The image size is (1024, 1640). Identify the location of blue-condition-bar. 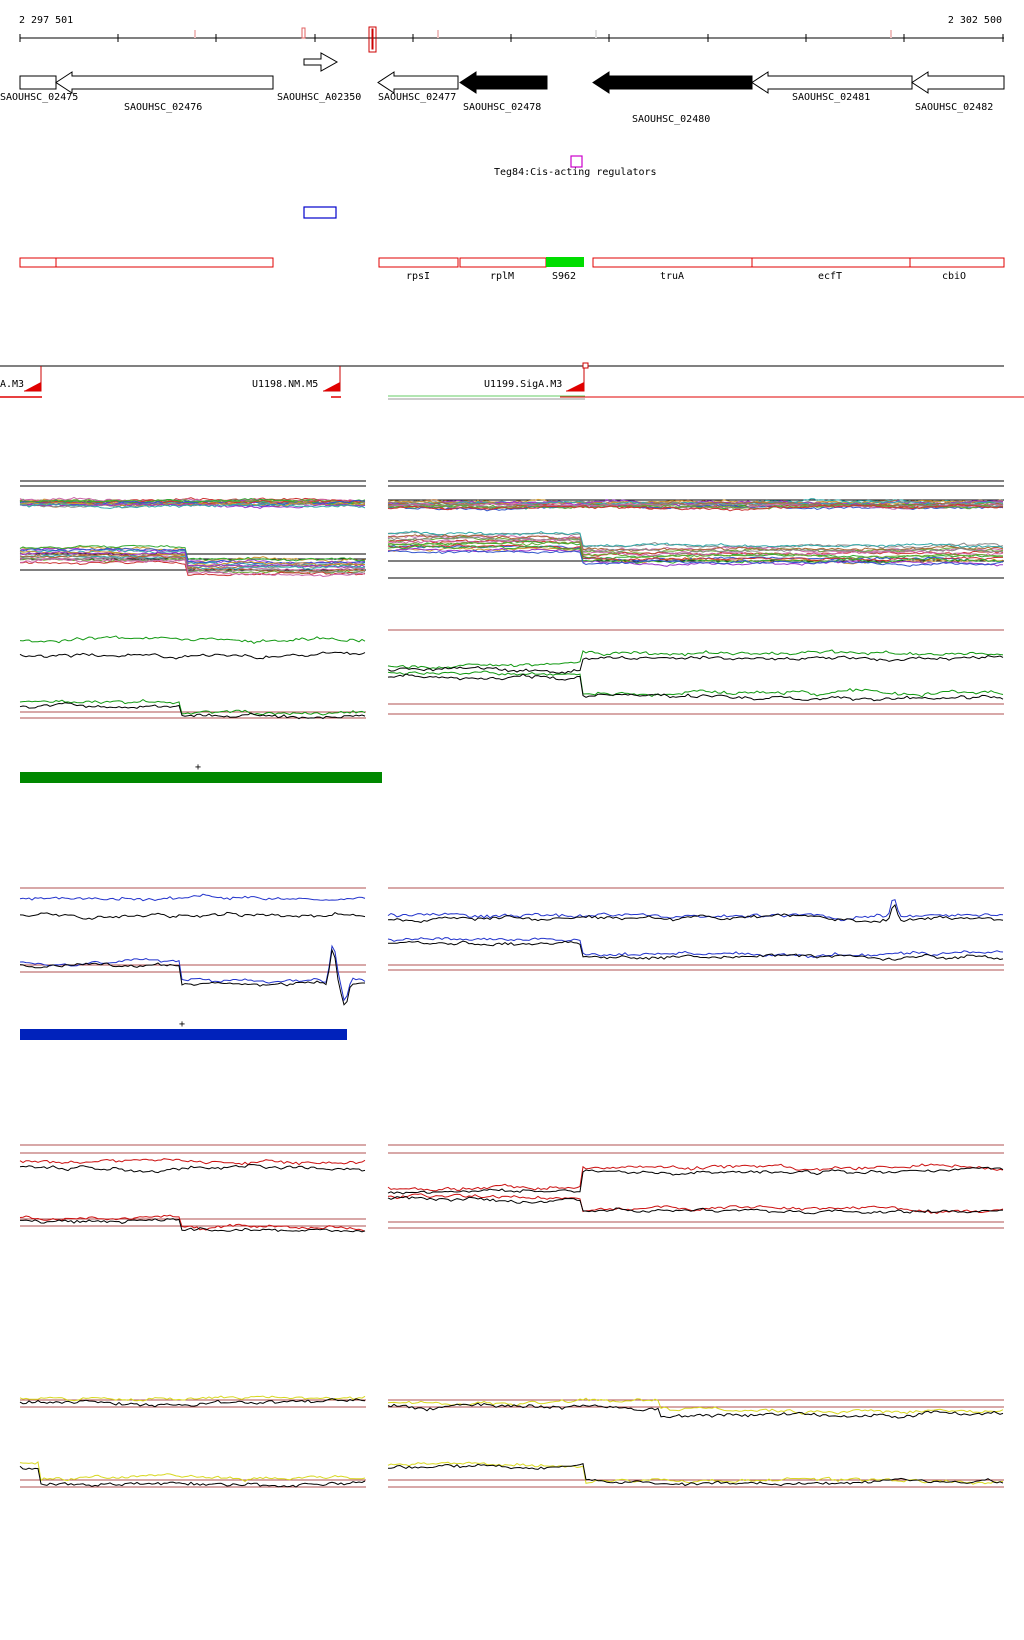
(183, 1034).